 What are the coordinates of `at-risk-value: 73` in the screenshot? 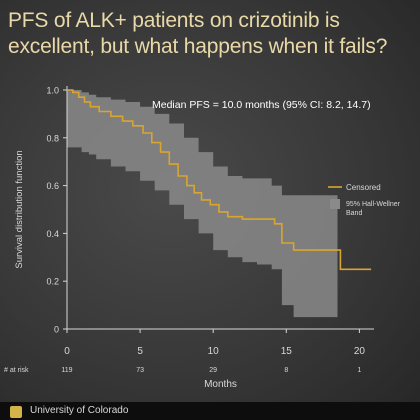 It's located at (140, 370).